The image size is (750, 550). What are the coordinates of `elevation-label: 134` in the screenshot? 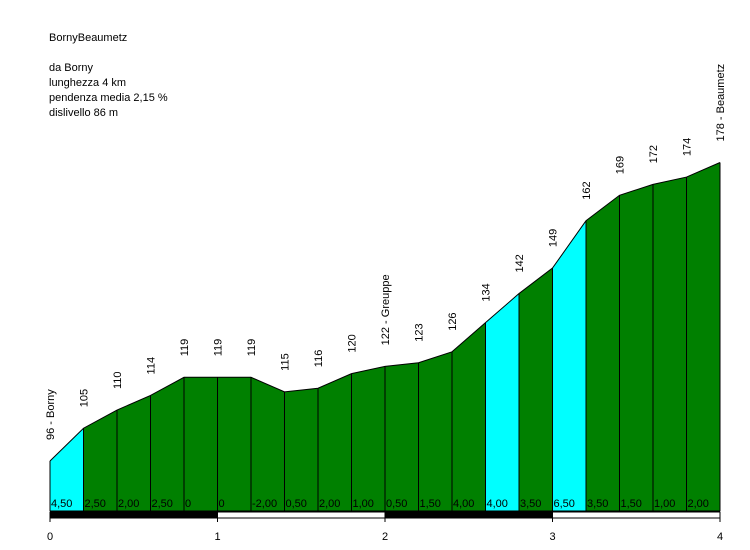 It's located at (487, 292).